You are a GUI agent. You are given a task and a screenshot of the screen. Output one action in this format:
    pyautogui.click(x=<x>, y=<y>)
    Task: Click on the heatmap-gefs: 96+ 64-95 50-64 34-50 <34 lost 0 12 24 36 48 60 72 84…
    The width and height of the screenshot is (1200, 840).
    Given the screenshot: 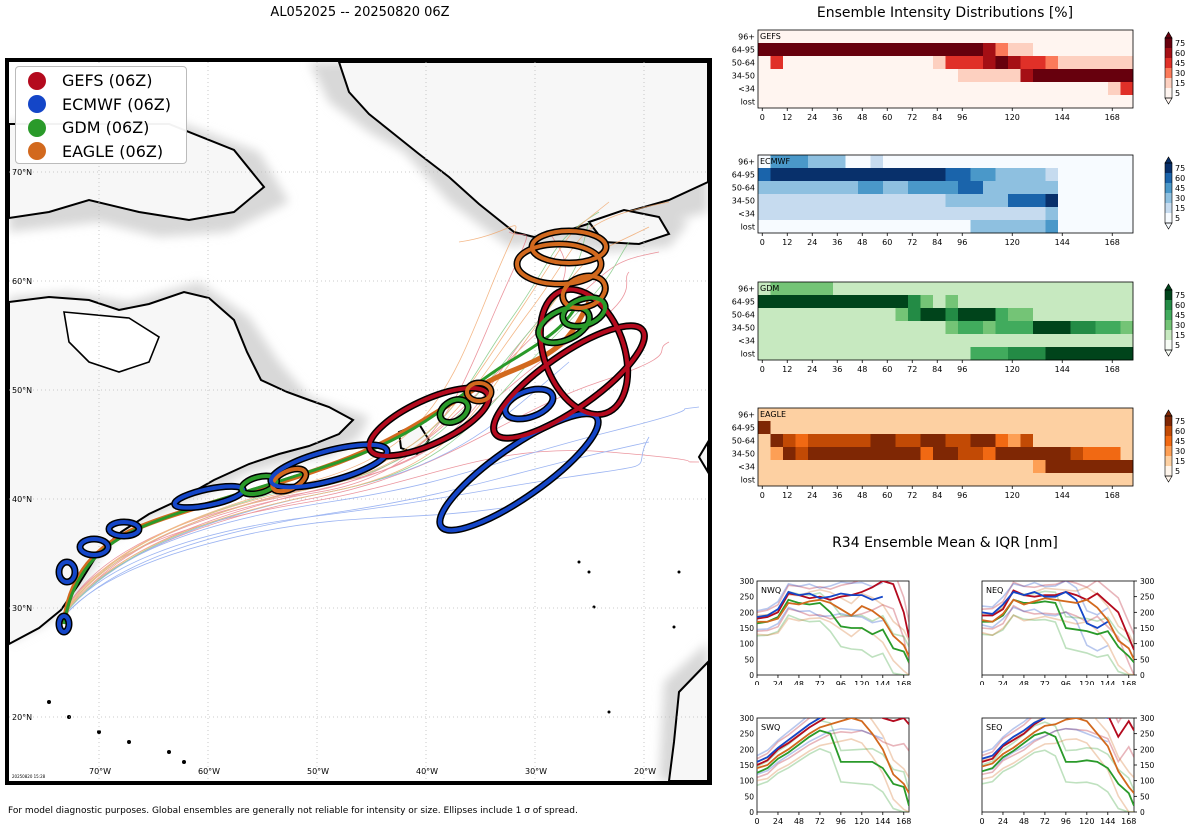 What is the action you would take?
    pyautogui.click(x=960, y=75)
    